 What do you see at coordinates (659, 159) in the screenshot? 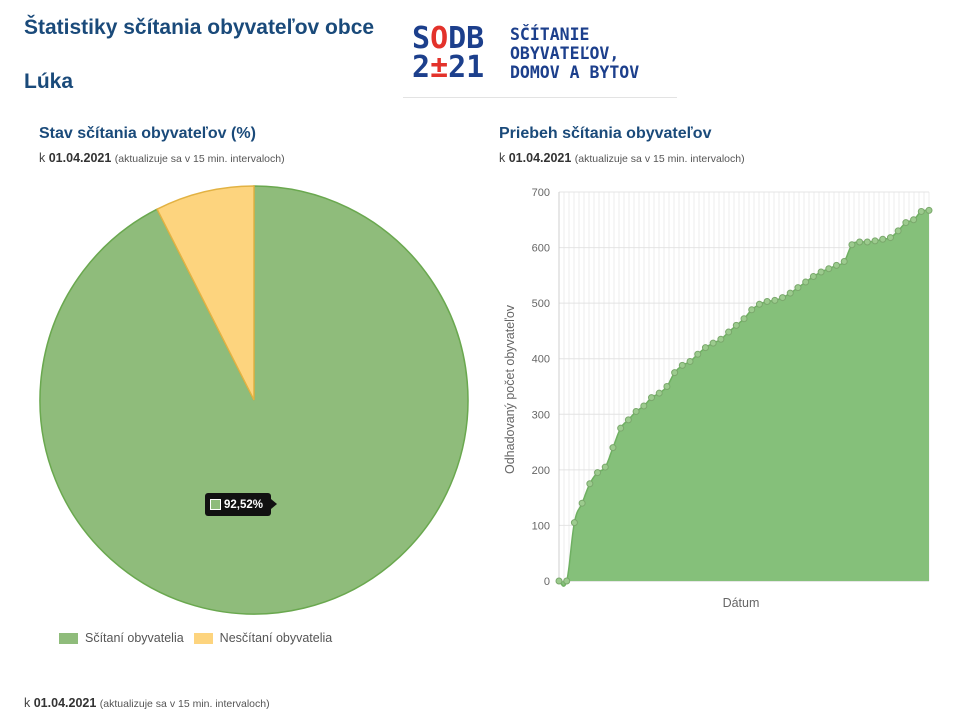
I see `line-card-note: (aktualizuje sa v 15 min. intervaloch)` at bounding box center [659, 159].